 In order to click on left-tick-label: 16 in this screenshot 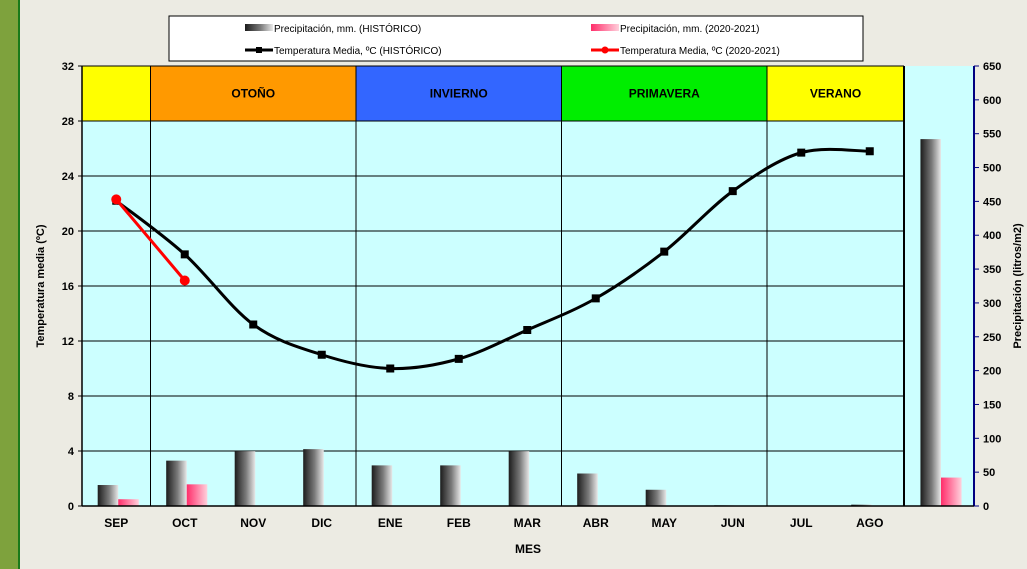, I will do `click(68, 287)`.